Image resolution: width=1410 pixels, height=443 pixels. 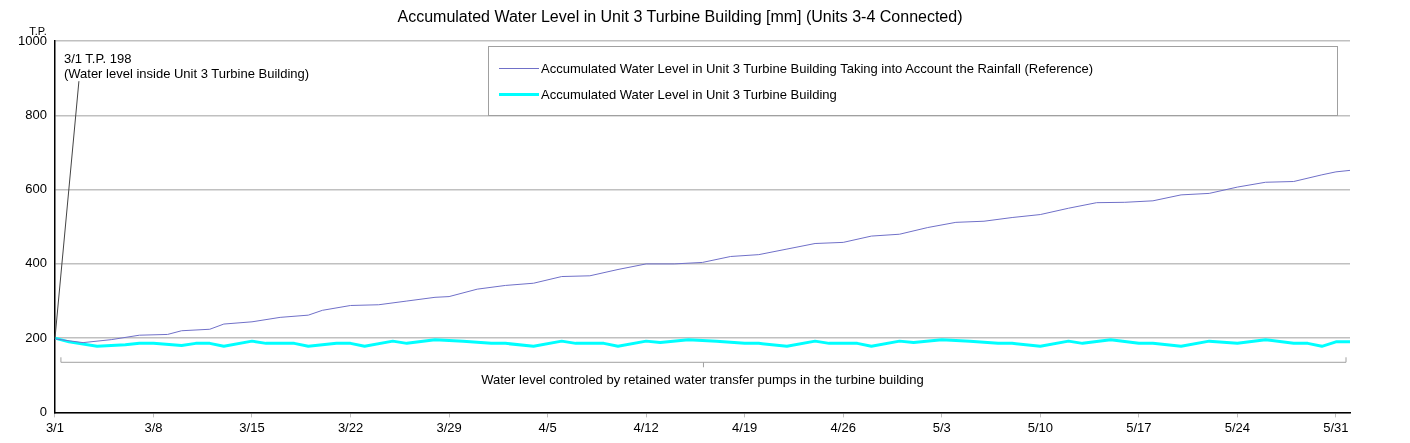 I want to click on y-tick-label: 800, so click(x=36, y=115).